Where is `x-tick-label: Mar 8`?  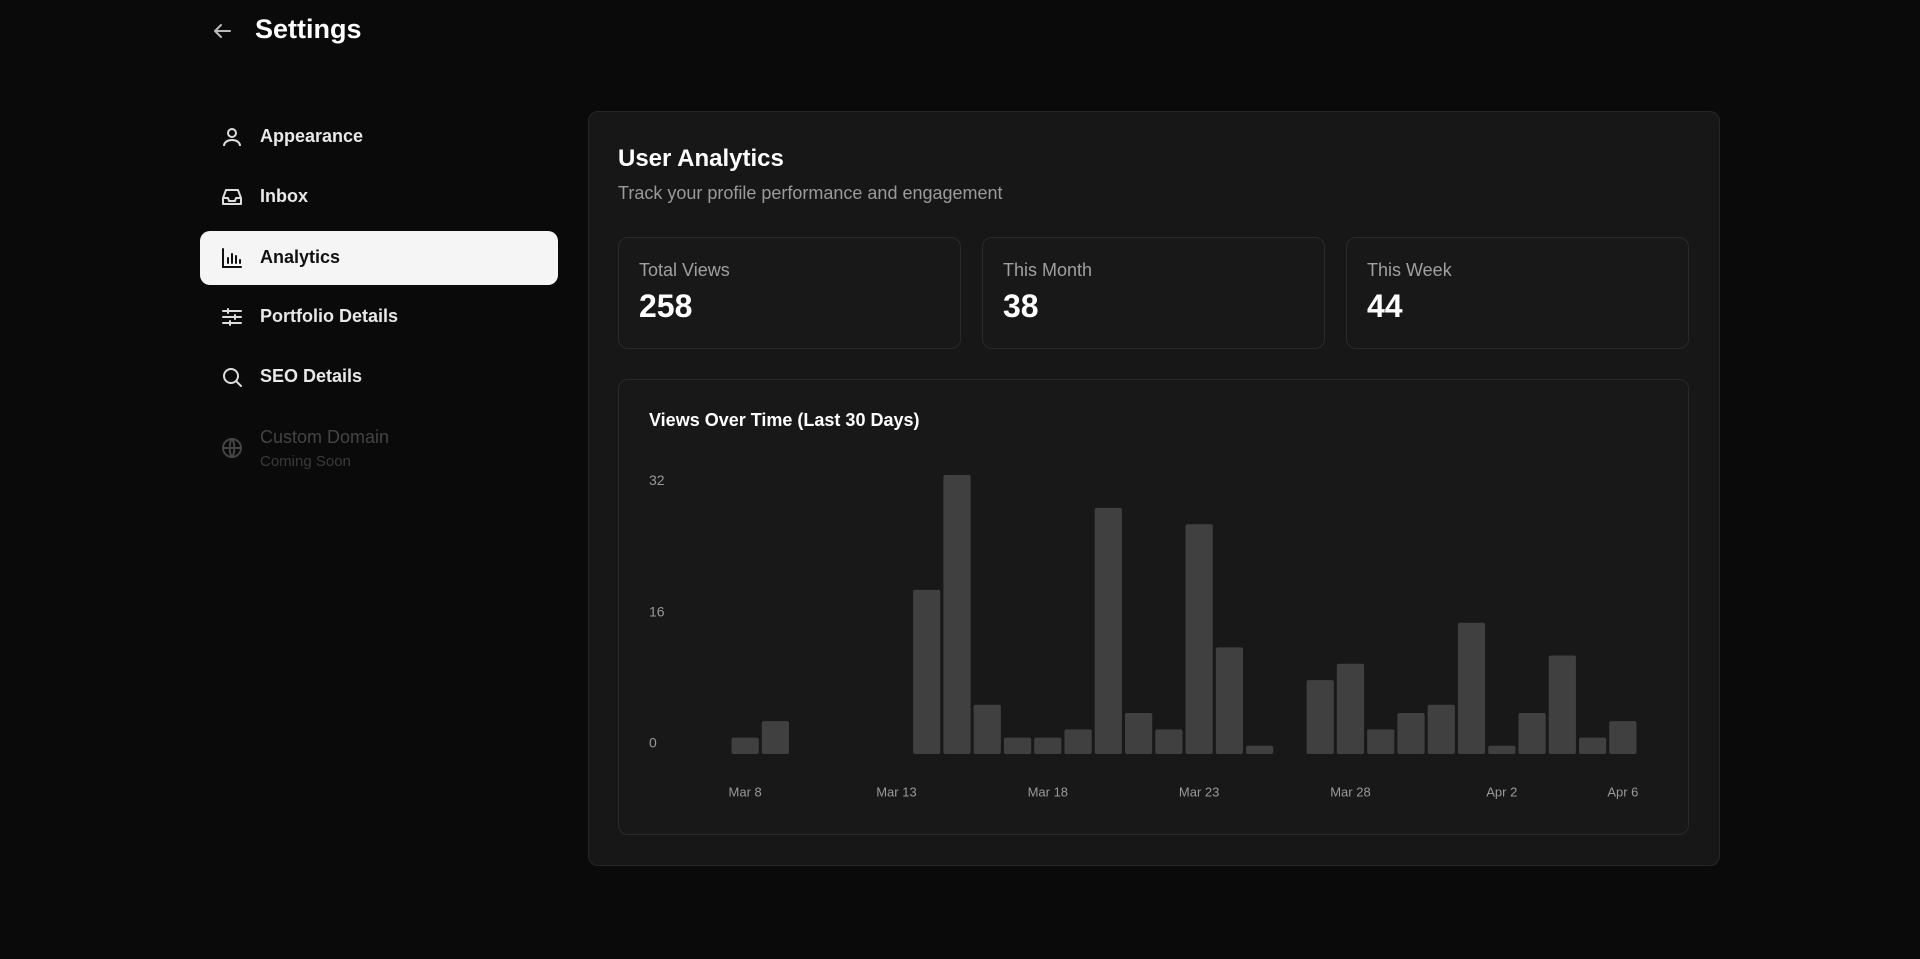
x-tick-label: Mar 8 is located at coordinates (745, 791).